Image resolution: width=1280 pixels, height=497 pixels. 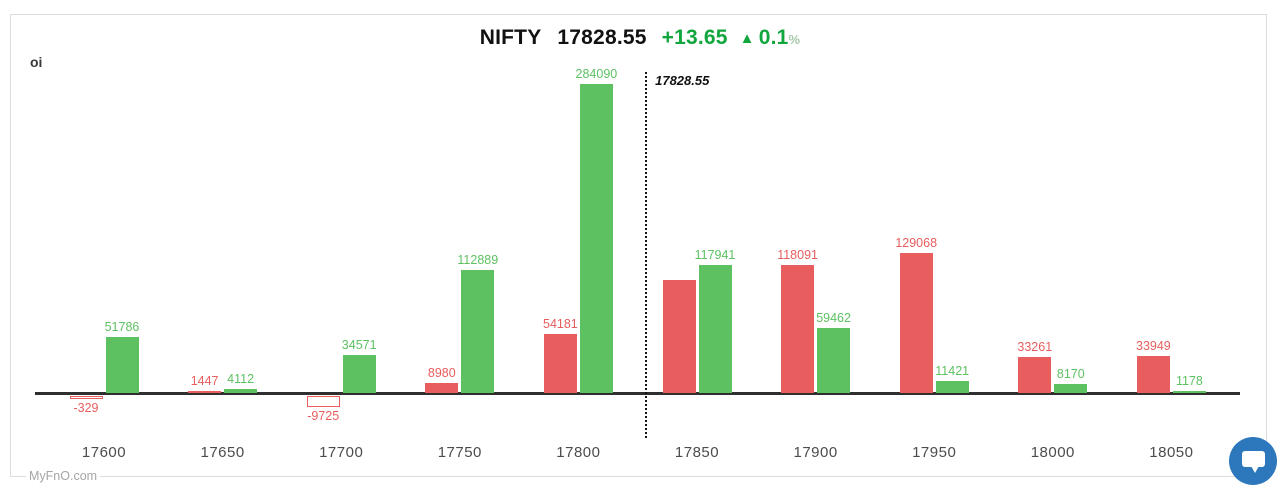 What do you see at coordinates (204, 381) in the screenshot?
I see `red-bar-value-17650: 1447` at bounding box center [204, 381].